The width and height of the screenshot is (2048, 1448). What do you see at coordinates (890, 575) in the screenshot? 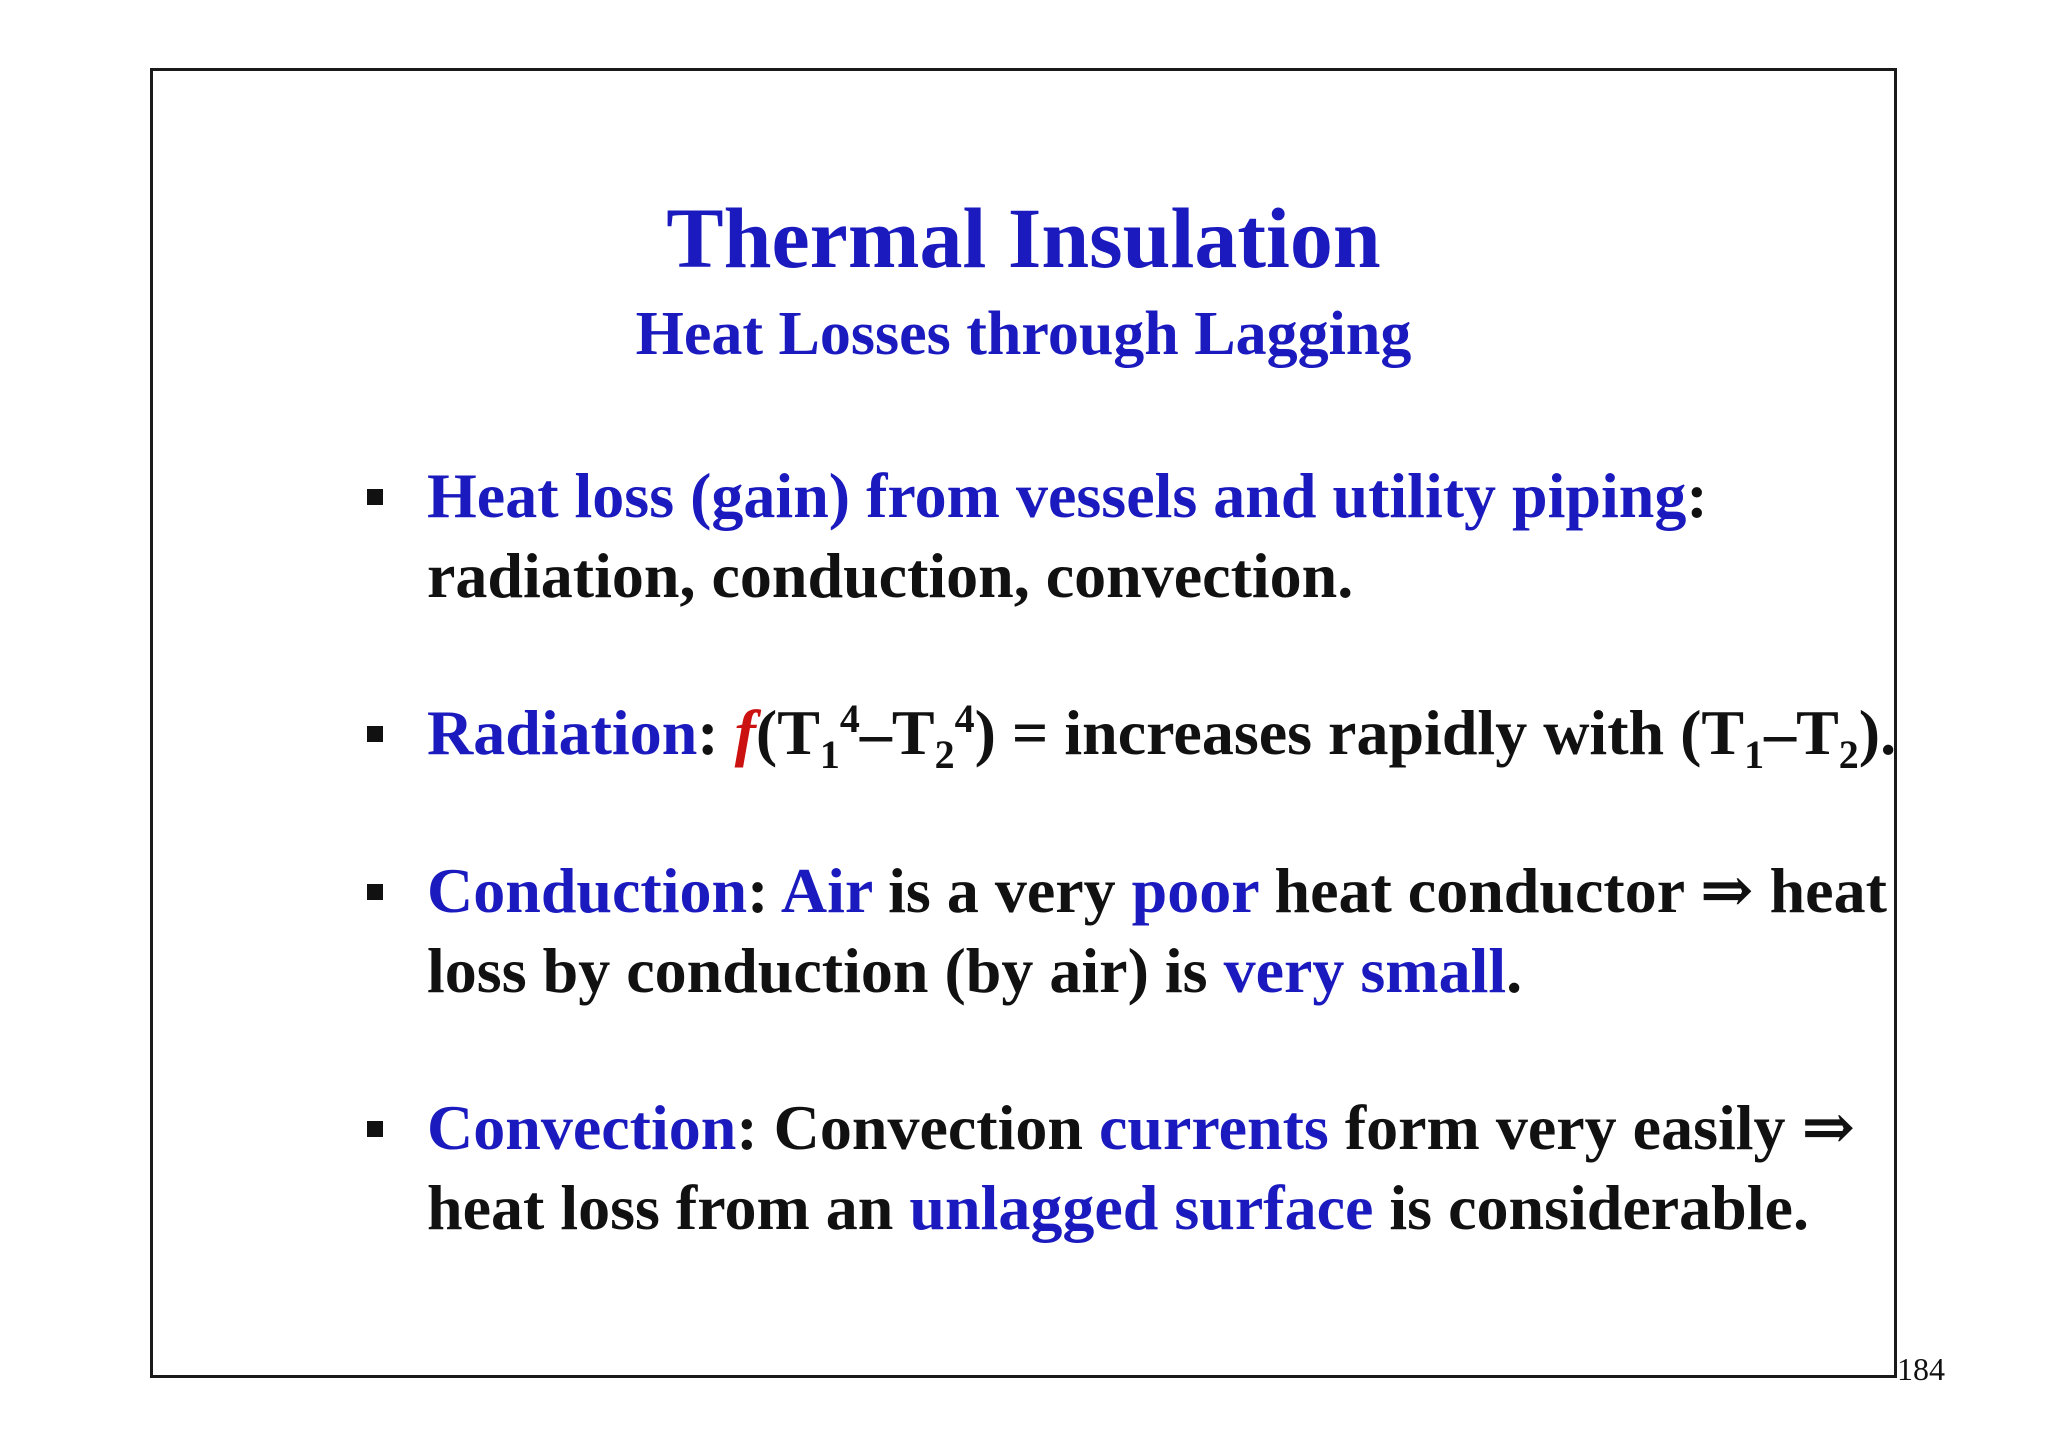
I see `bullet-text: radiation, conduction, convection.` at bounding box center [890, 575].